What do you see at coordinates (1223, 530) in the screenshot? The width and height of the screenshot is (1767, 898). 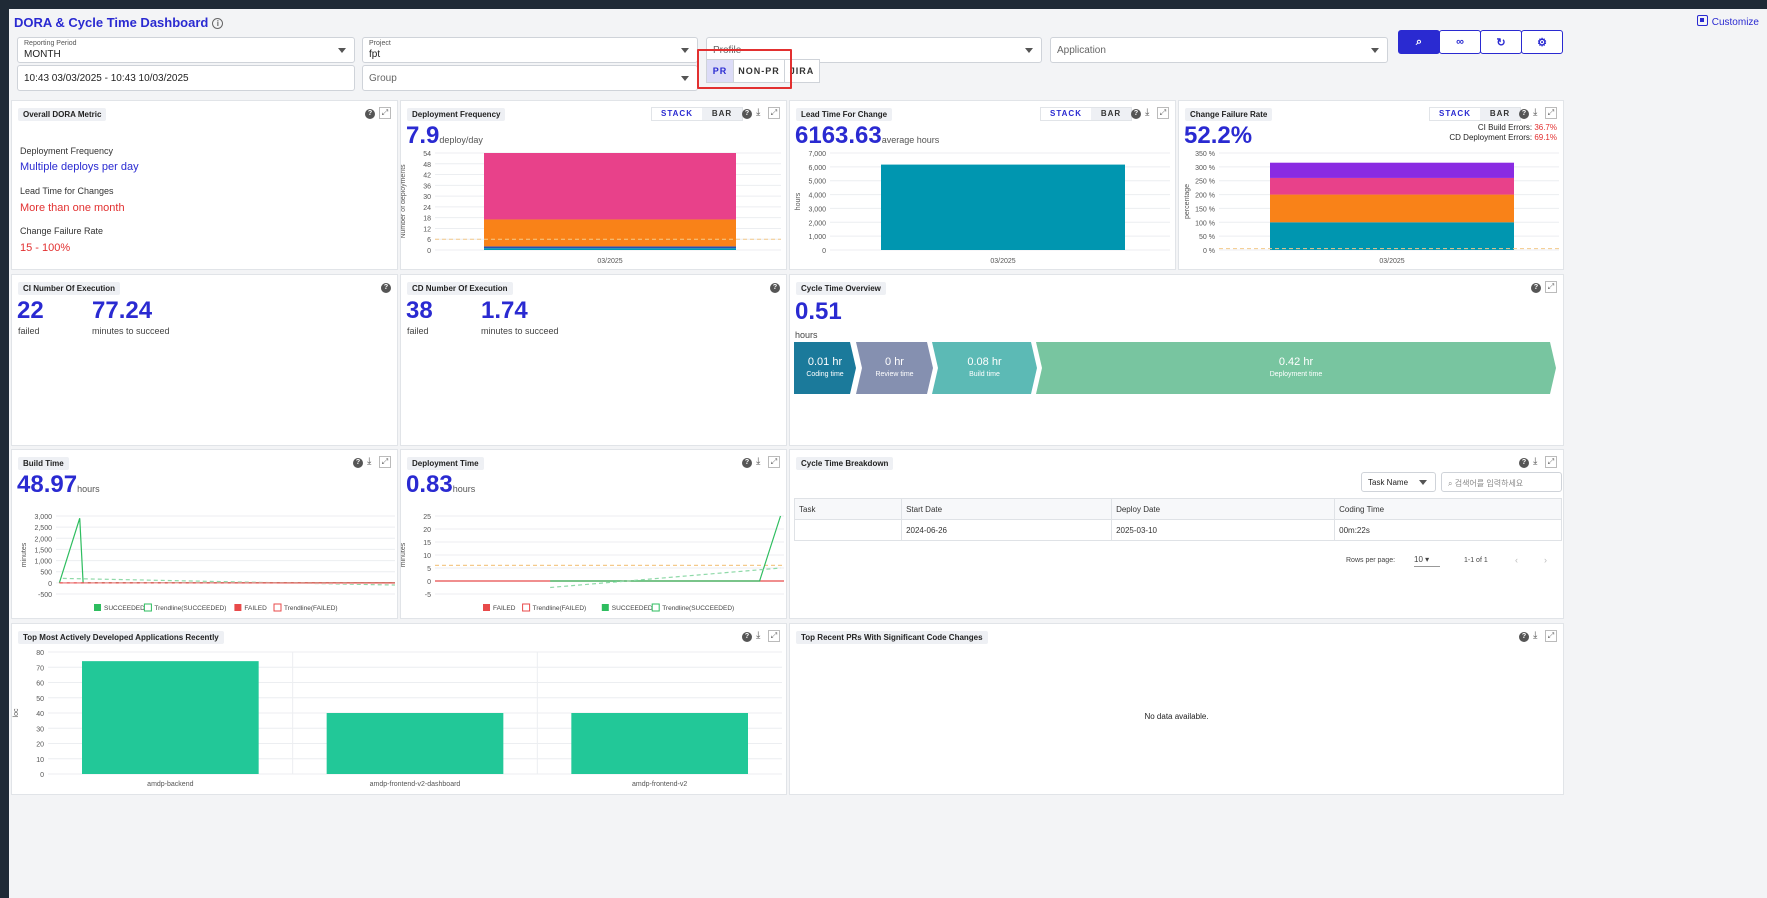 I see `table-cell: 2025-03-10` at bounding box center [1223, 530].